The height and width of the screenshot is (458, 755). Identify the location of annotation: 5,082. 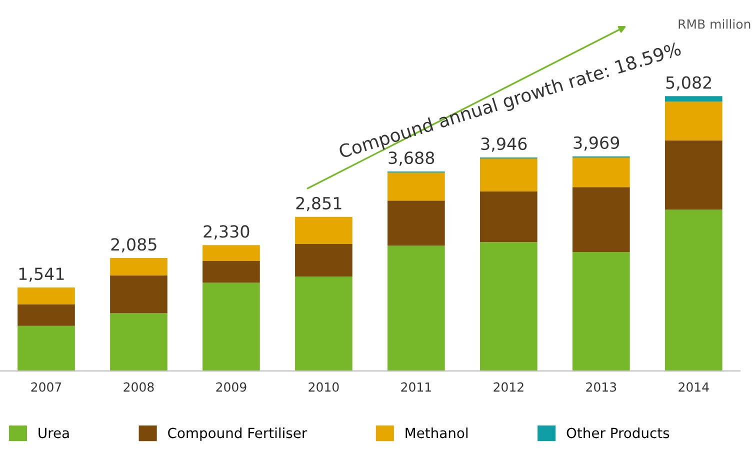
(689, 83).